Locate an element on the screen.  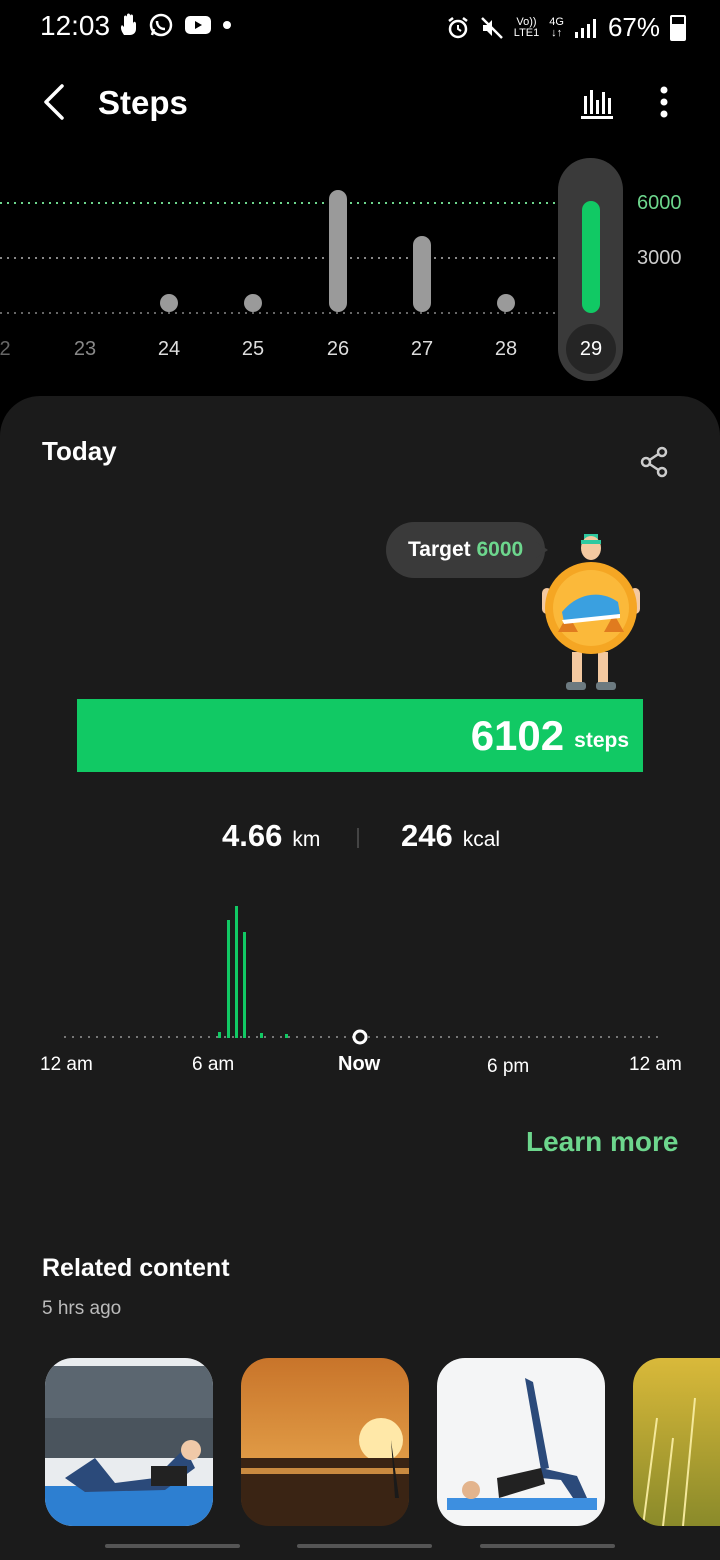
back-button is located at coordinates (54, 102).